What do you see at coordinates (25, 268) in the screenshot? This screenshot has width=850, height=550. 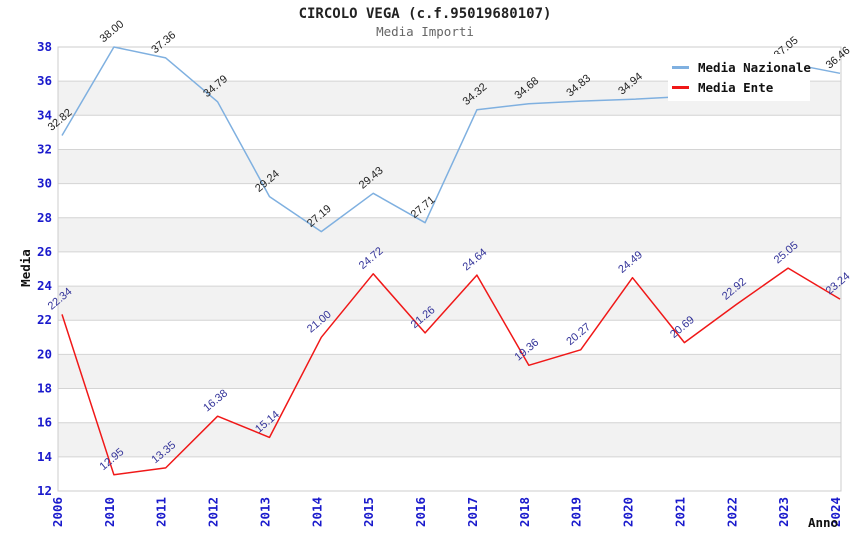 I see `y-axis-title: Media` at bounding box center [25, 268].